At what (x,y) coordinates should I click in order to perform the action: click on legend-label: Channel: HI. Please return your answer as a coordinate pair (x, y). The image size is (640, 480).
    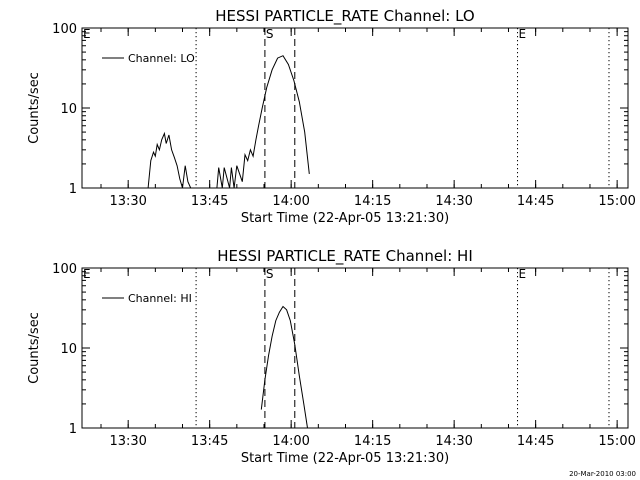
    Looking at the image, I should click on (160, 298).